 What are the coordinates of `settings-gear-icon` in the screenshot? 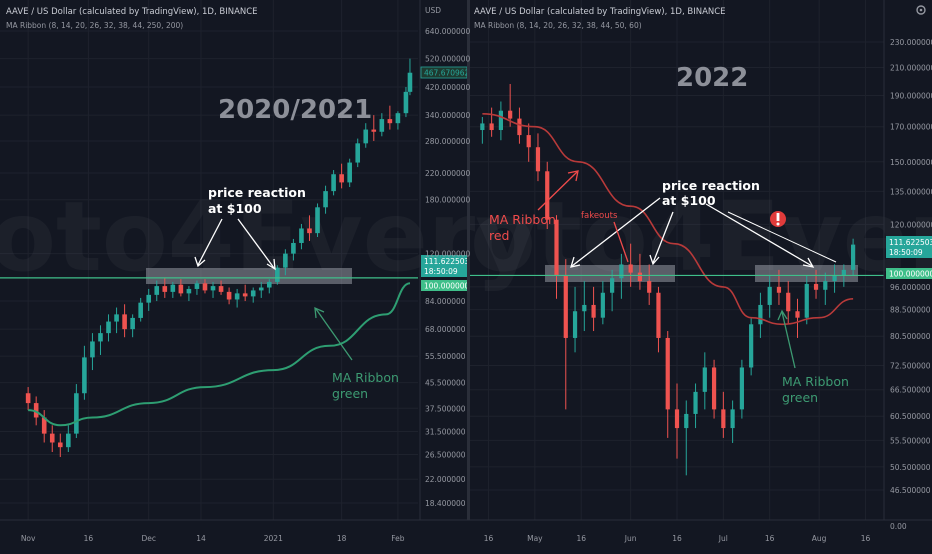 It's located at (921, 10).